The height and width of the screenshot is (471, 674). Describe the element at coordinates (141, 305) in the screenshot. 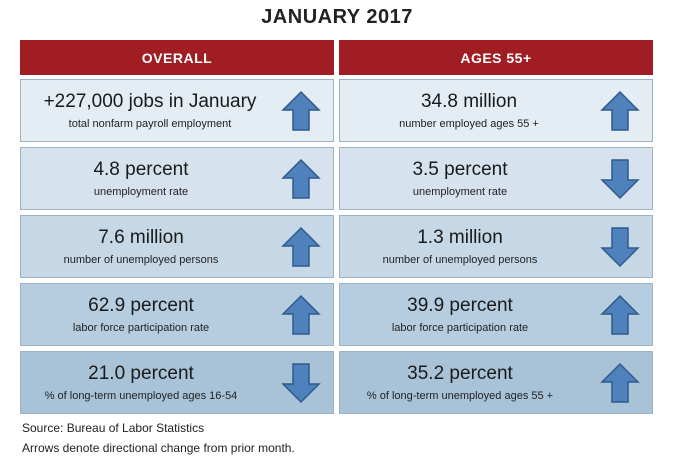

I see `stat-value: 62.9 percent` at that location.